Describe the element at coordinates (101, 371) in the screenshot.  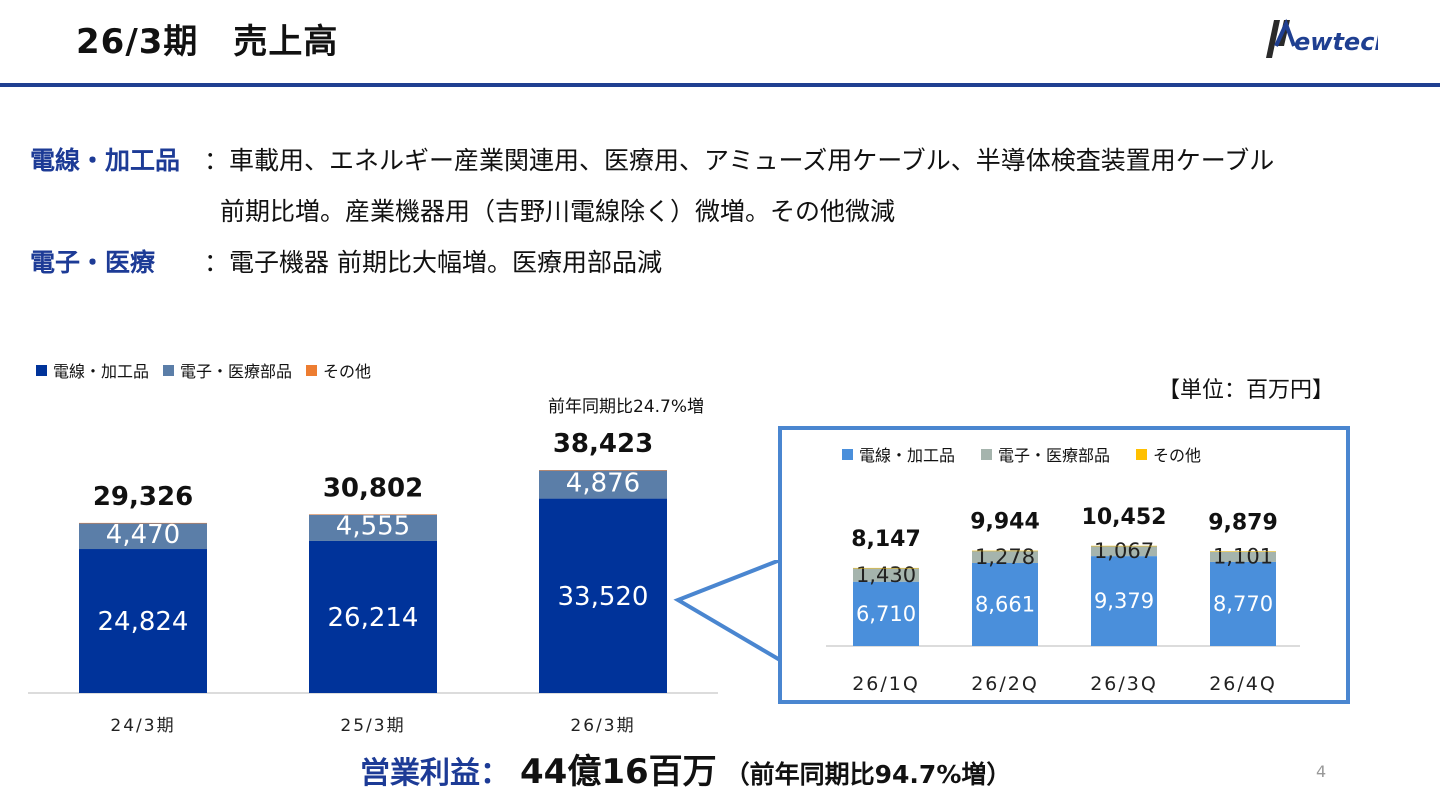
I see `legend-label-wire: 電線・加工品` at that location.